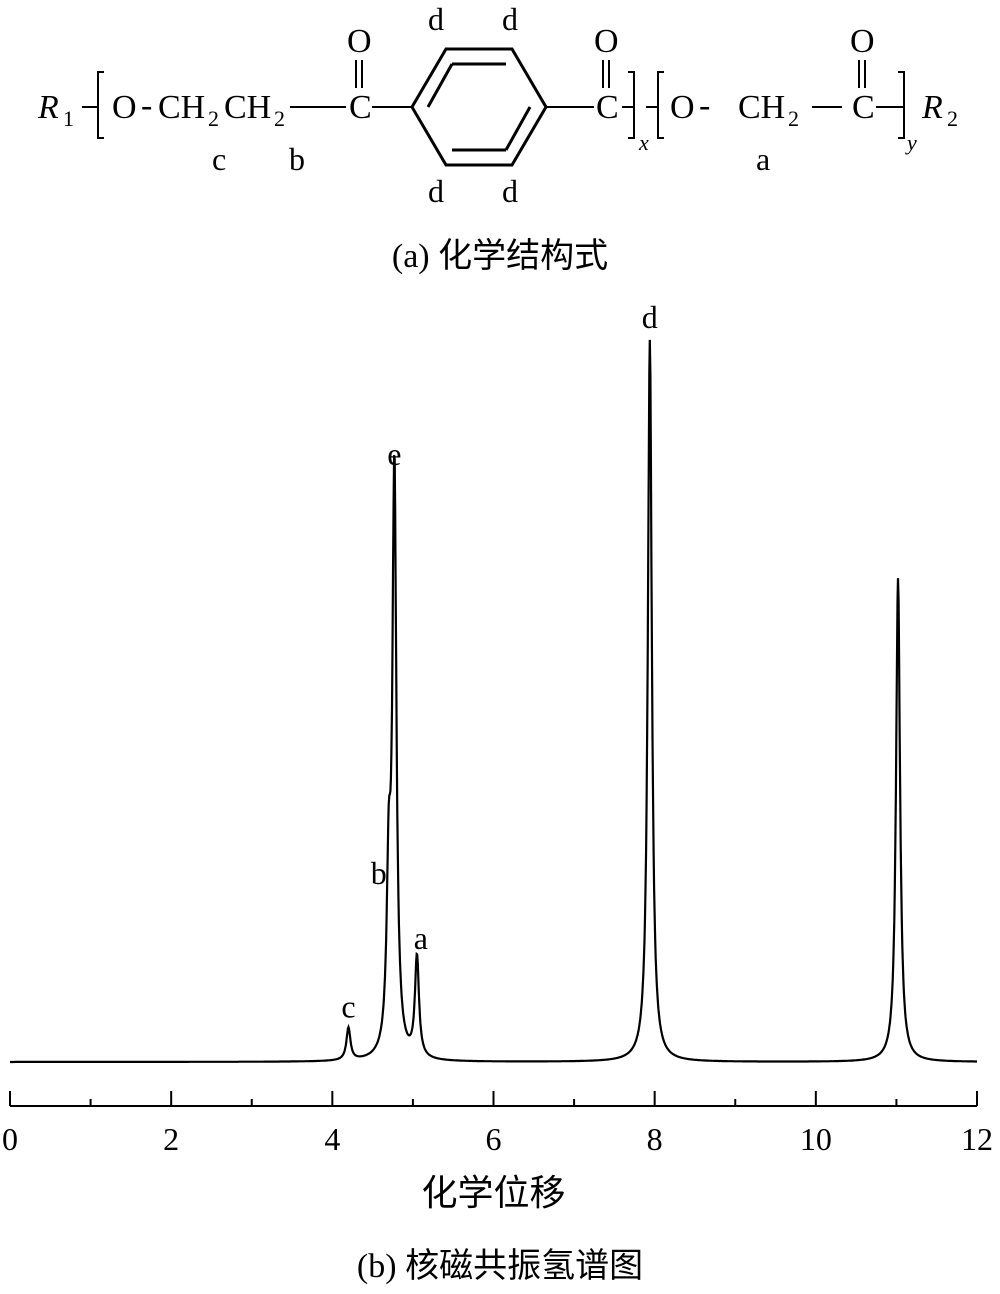 The width and height of the screenshot is (1000, 1294). Describe the element at coordinates (68, 118) in the screenshot. I see `r1-subscript: 1` at that location.